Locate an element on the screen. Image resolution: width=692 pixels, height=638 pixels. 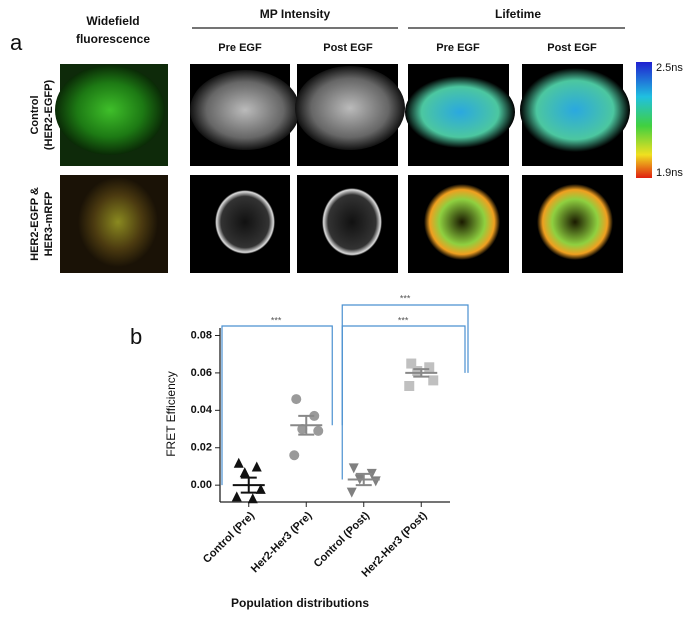
row-label: (HER2-EGFP) is located at coordinates (49, 115).